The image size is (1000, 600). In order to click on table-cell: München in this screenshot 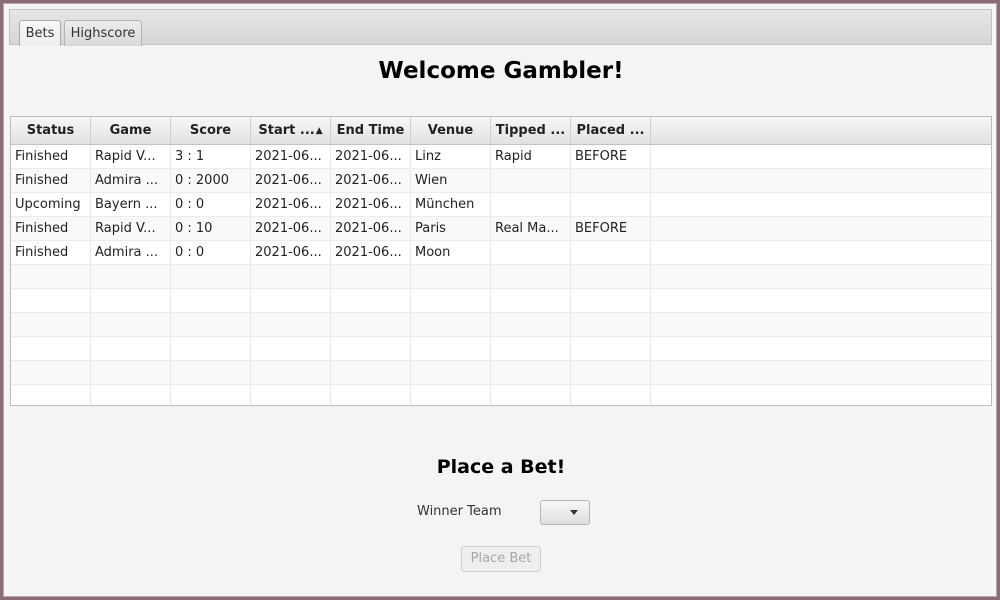, I will do `click(451, 204)`.